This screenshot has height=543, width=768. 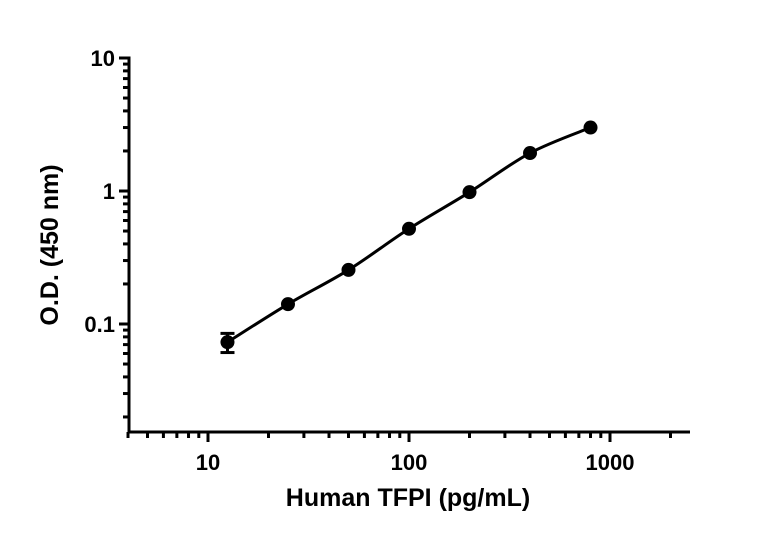 What do you see at coordinates (50, 244) in the screenshot?
I see `y-axis-title: O.D. (450 nm)` at bounding box center [50, 244].